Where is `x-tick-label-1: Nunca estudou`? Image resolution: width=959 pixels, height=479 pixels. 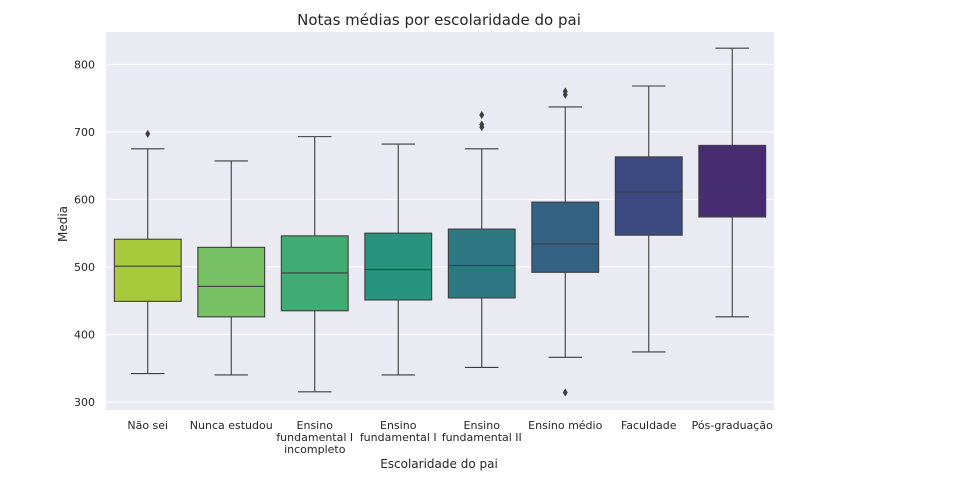
x-tick-label-1: Nunca estudou is located at coordinates (231, 425).